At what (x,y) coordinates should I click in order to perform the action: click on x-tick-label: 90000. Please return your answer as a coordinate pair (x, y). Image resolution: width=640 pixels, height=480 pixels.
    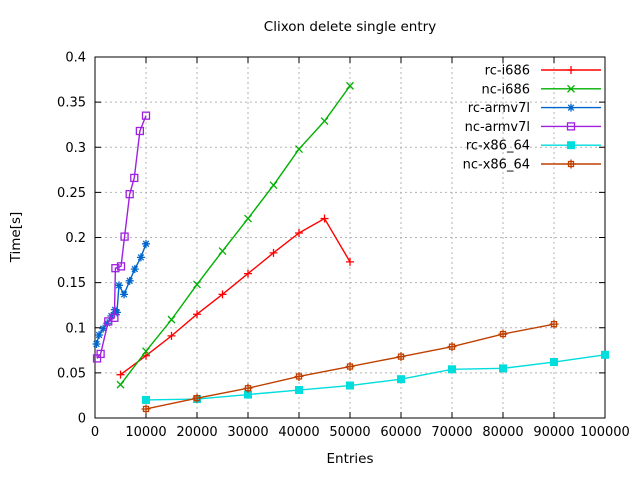
    Looking at the image, I should click on (553, 432).